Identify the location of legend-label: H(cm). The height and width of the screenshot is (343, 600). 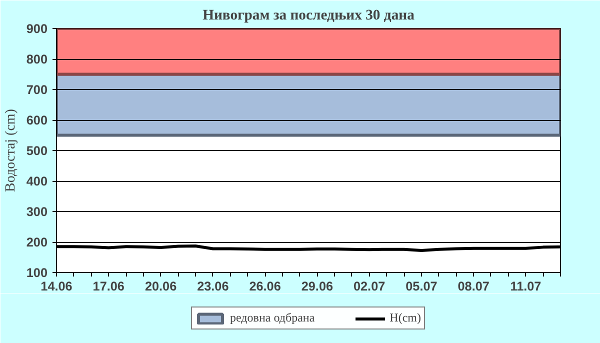
(405, 318).